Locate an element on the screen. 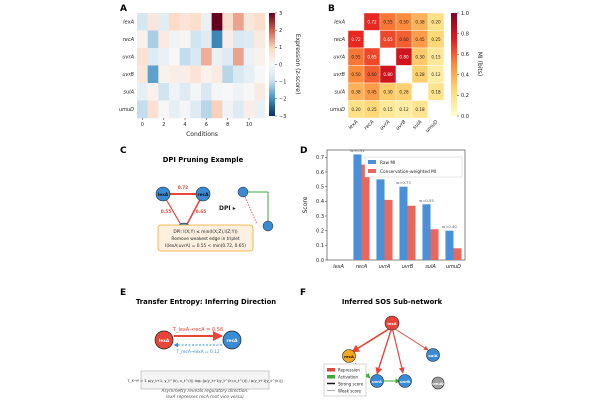  d-annotation: w=0.40 is located at coordinates (449, 226).